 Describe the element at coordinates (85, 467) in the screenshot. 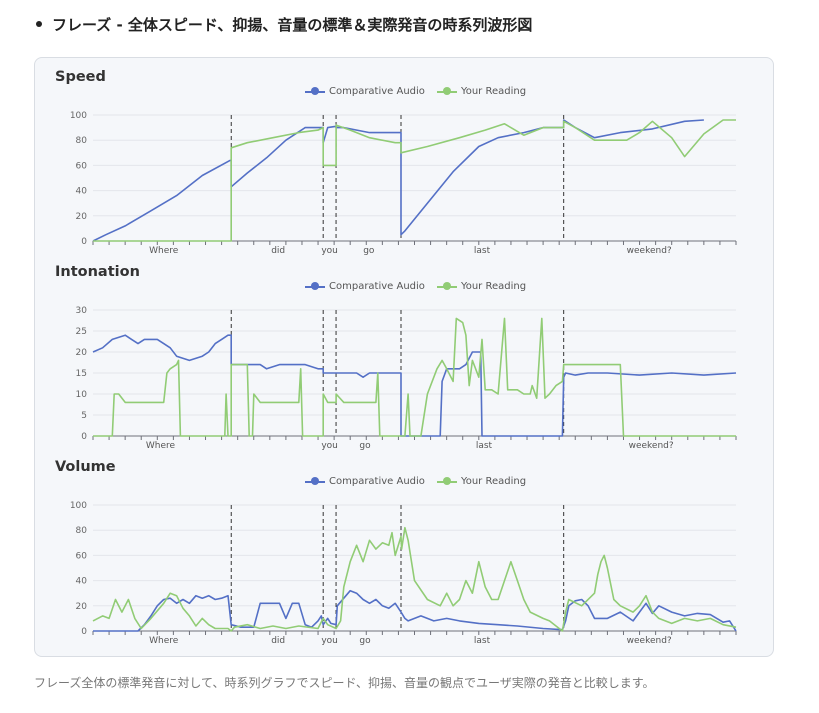

I see `volume-chart-title: Volume` at that location.